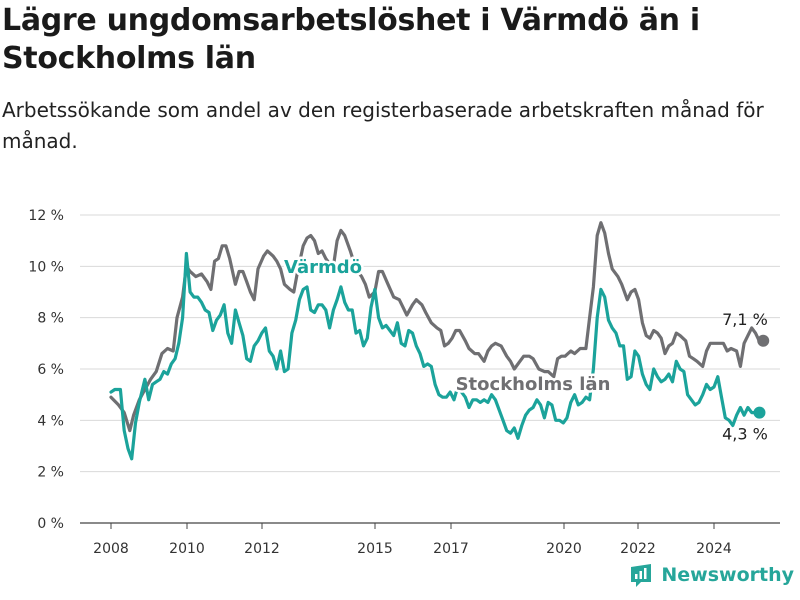 The image size is (800, 600). What do you see at coordinates (533, 384) in the screenshot?
I see `series-name-label: Stockholms län` at bounding box center [533, 384].